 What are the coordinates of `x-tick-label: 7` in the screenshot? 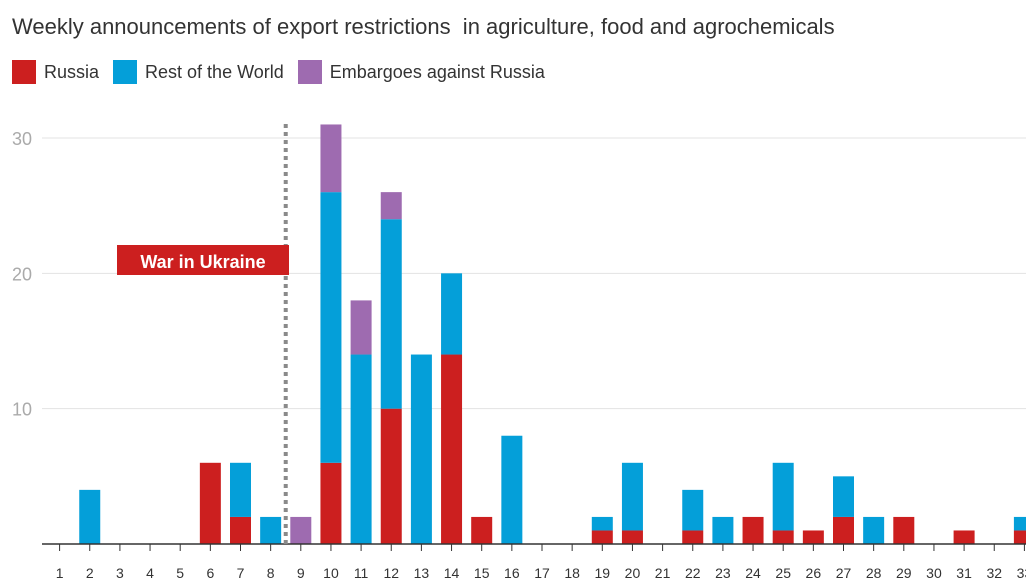 It's located at (241, 573).